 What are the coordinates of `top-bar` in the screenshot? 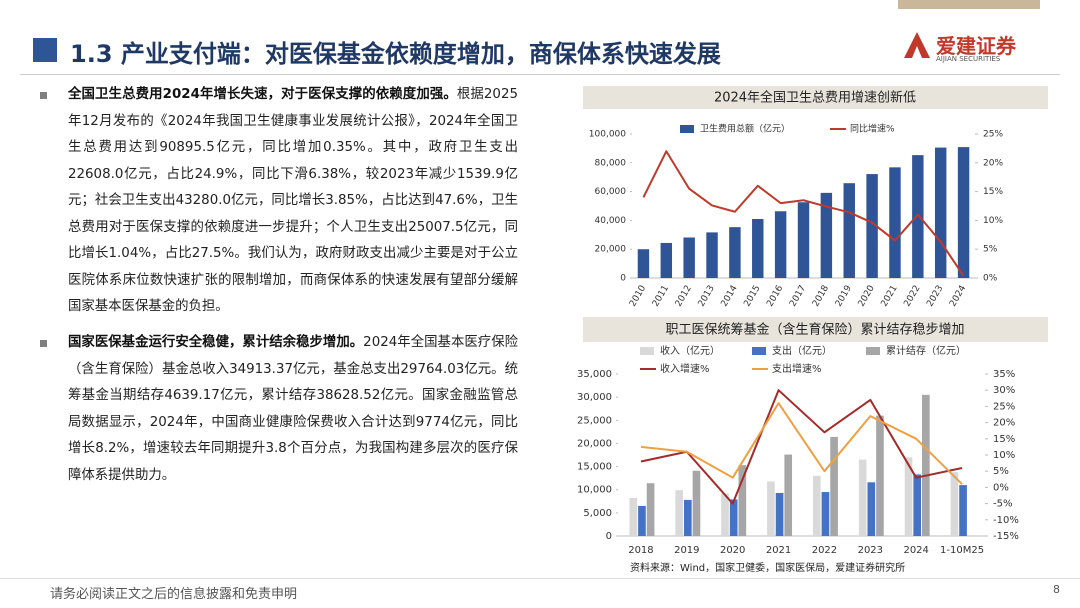 It's located at (969, 4).